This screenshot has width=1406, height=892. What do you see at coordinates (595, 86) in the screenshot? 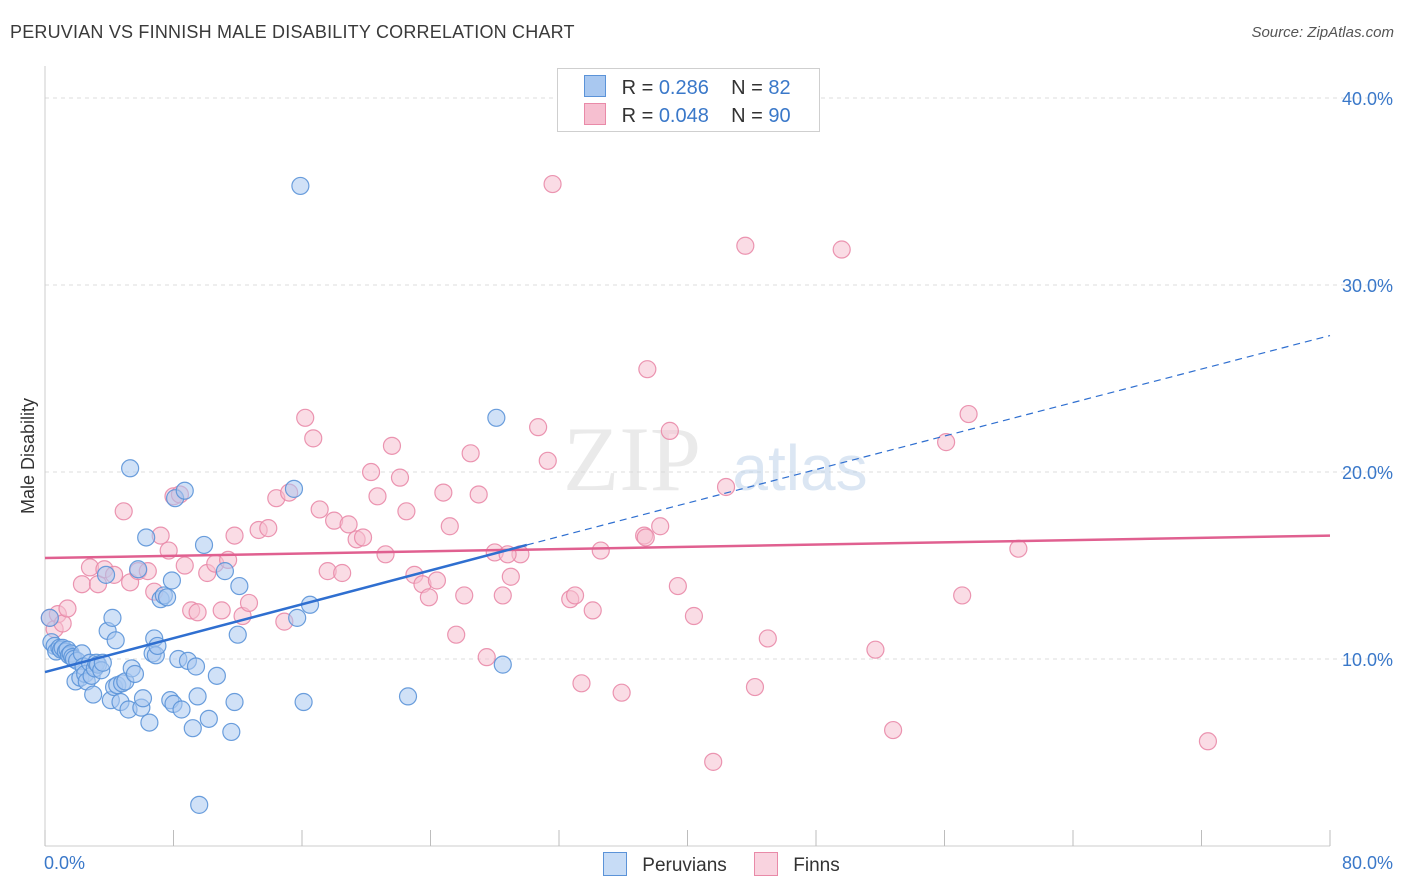
I see `peruvians-swatch` at bounding box center [595, 86].